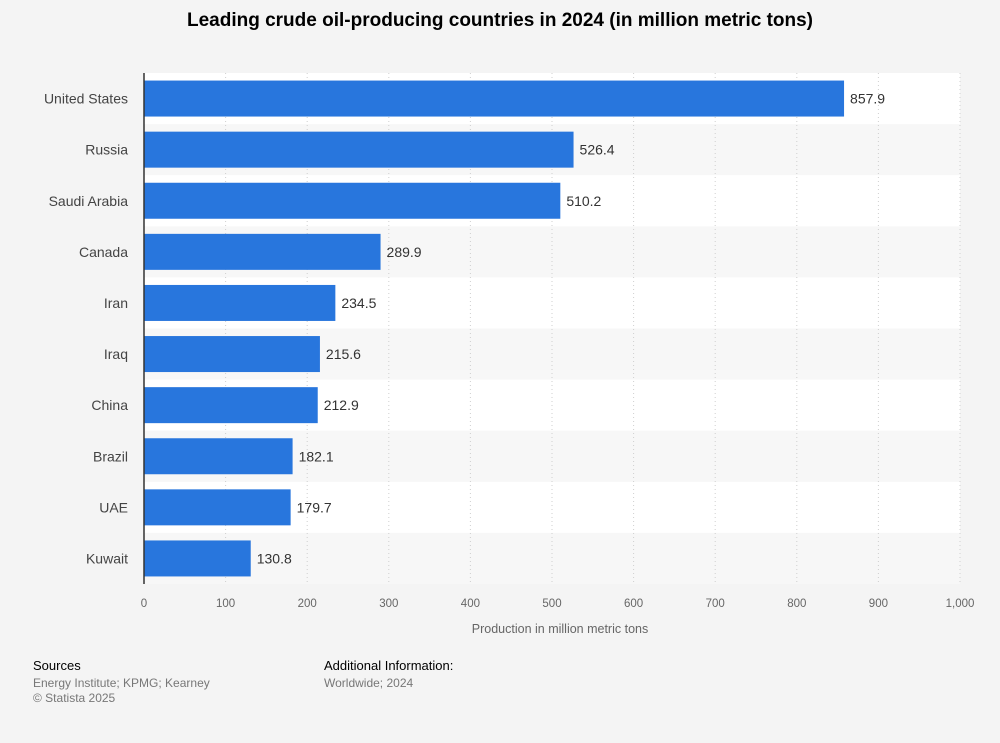 This screenshot has height=743, width=1000. Describe the element at coordinates (597, 150) in the screenshot. I see `value-label: 526.4` at that location.